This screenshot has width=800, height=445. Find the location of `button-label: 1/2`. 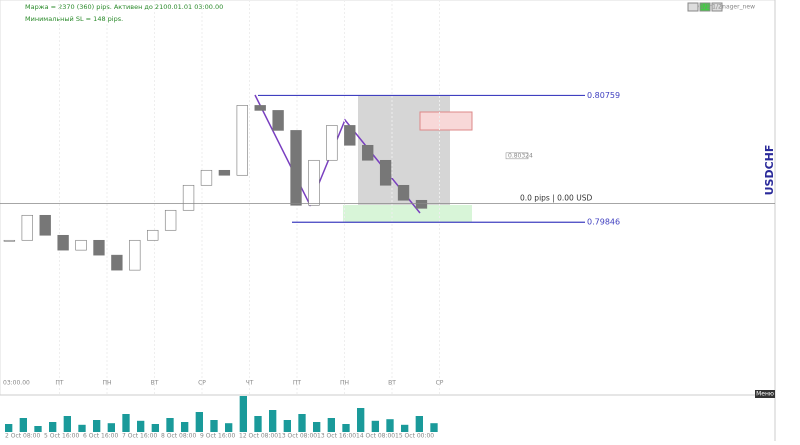

button-label: 1/2 is located at coordinates (717, 7).